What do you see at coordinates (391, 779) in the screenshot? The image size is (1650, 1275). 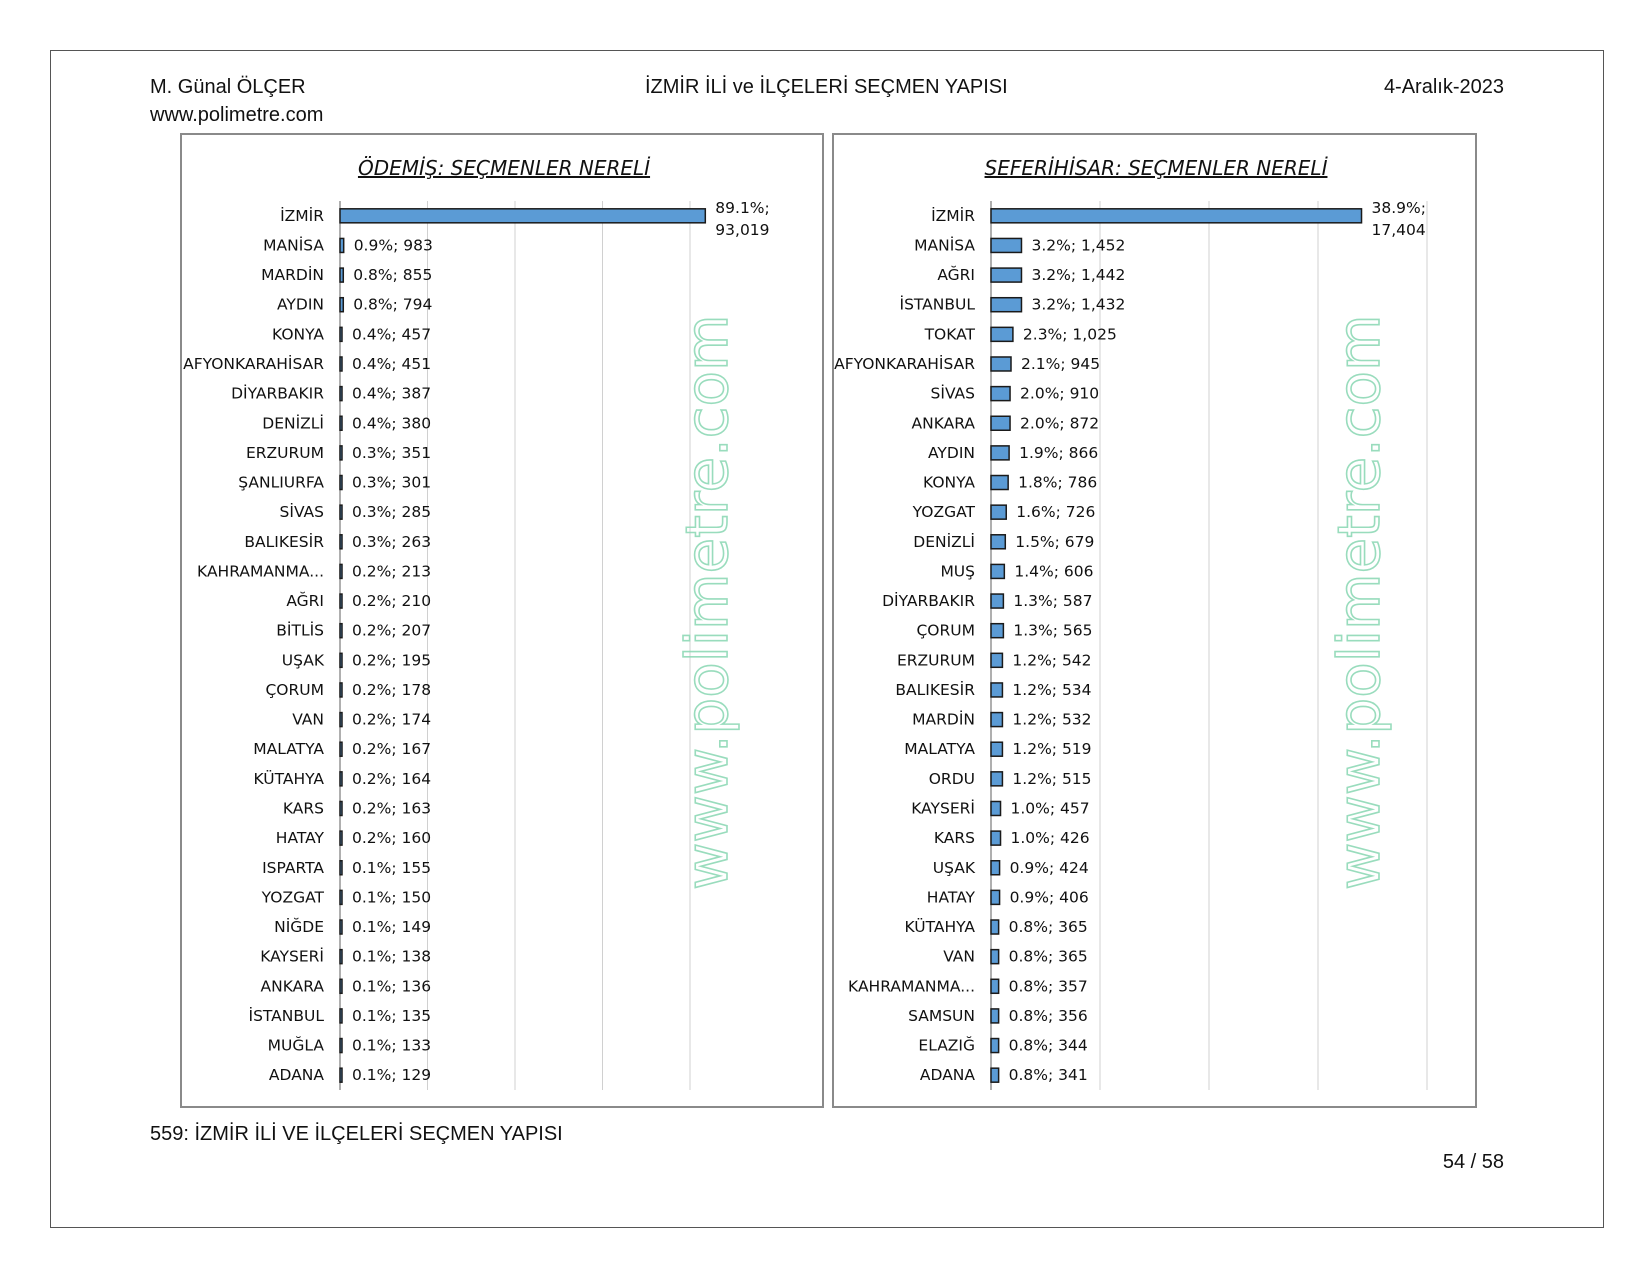 I see `data-label: 0.2%; 164` at bounding box center [391, 779].